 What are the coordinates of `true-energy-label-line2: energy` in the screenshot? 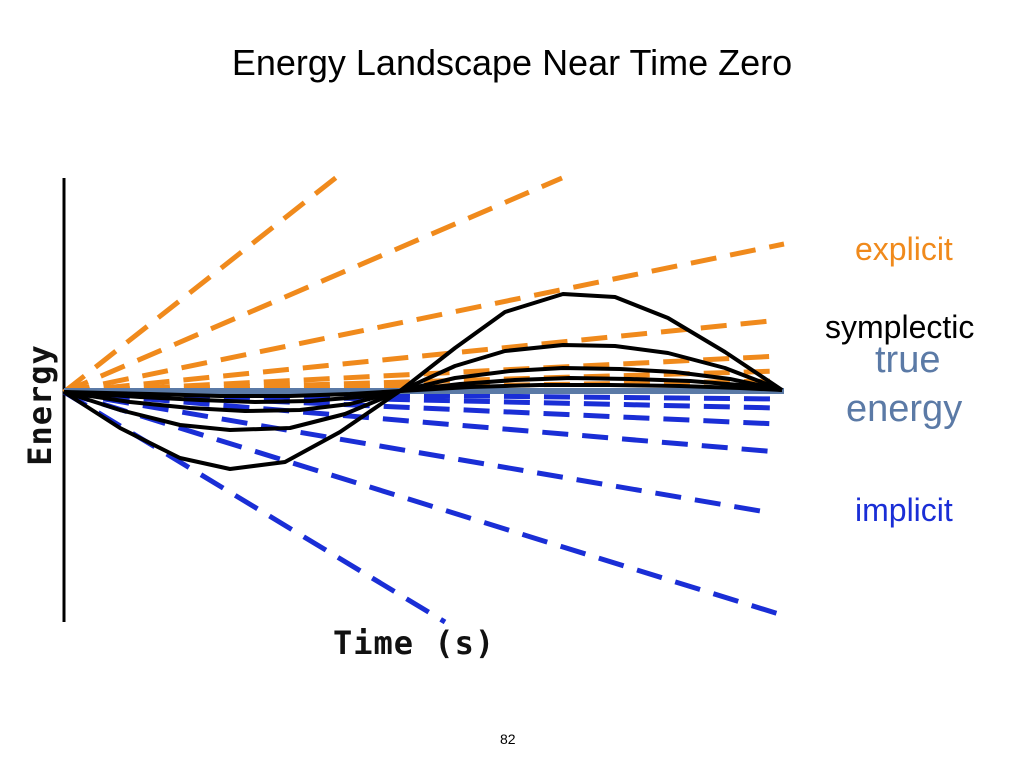 It's located at (904, 409).